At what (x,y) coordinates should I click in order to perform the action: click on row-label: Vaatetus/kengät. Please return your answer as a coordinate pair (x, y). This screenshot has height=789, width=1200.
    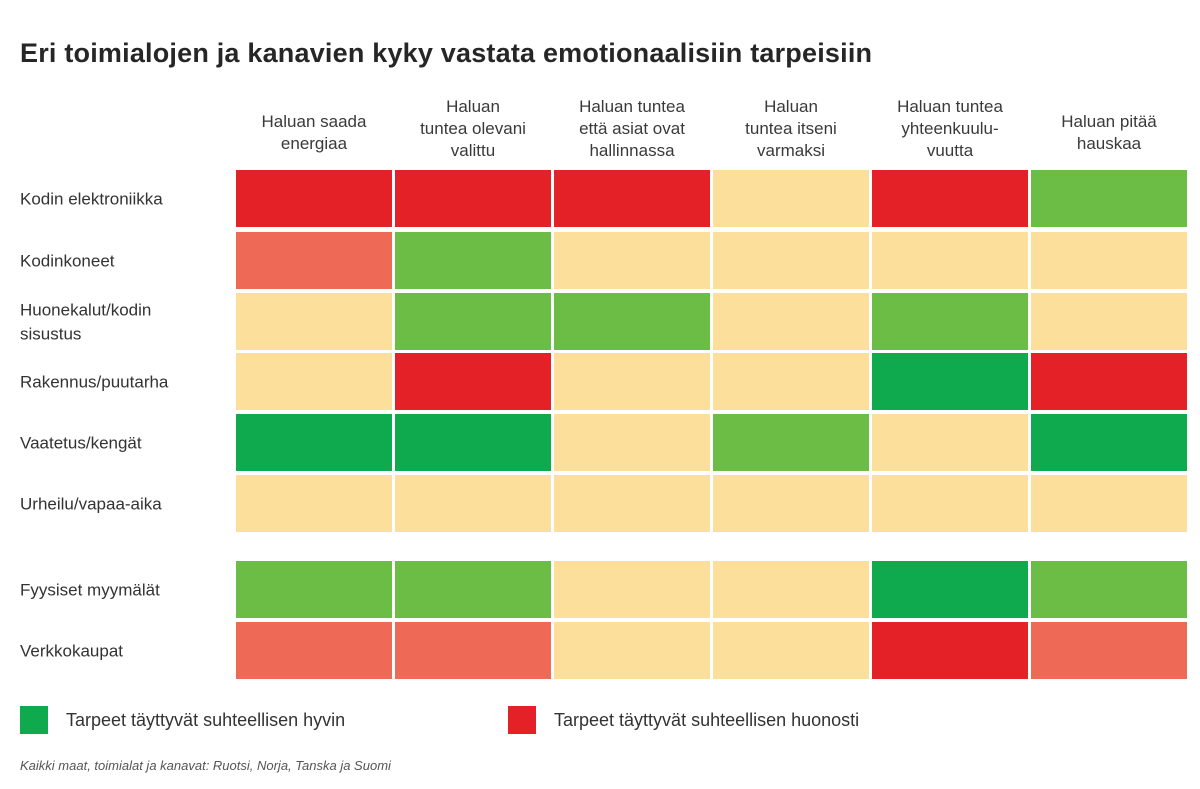
    Looking at the image, I should click on (81, 443).